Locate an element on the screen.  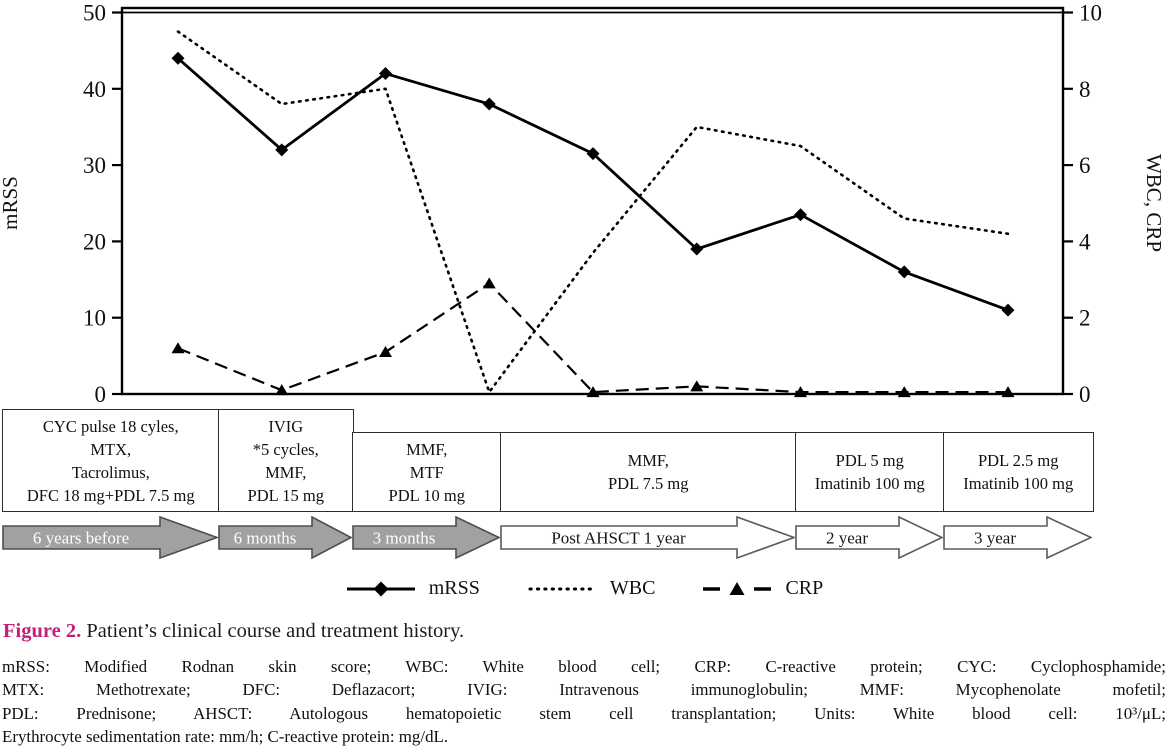
treatment-line: PDL 15 mg is located at coordinates (285, 495).